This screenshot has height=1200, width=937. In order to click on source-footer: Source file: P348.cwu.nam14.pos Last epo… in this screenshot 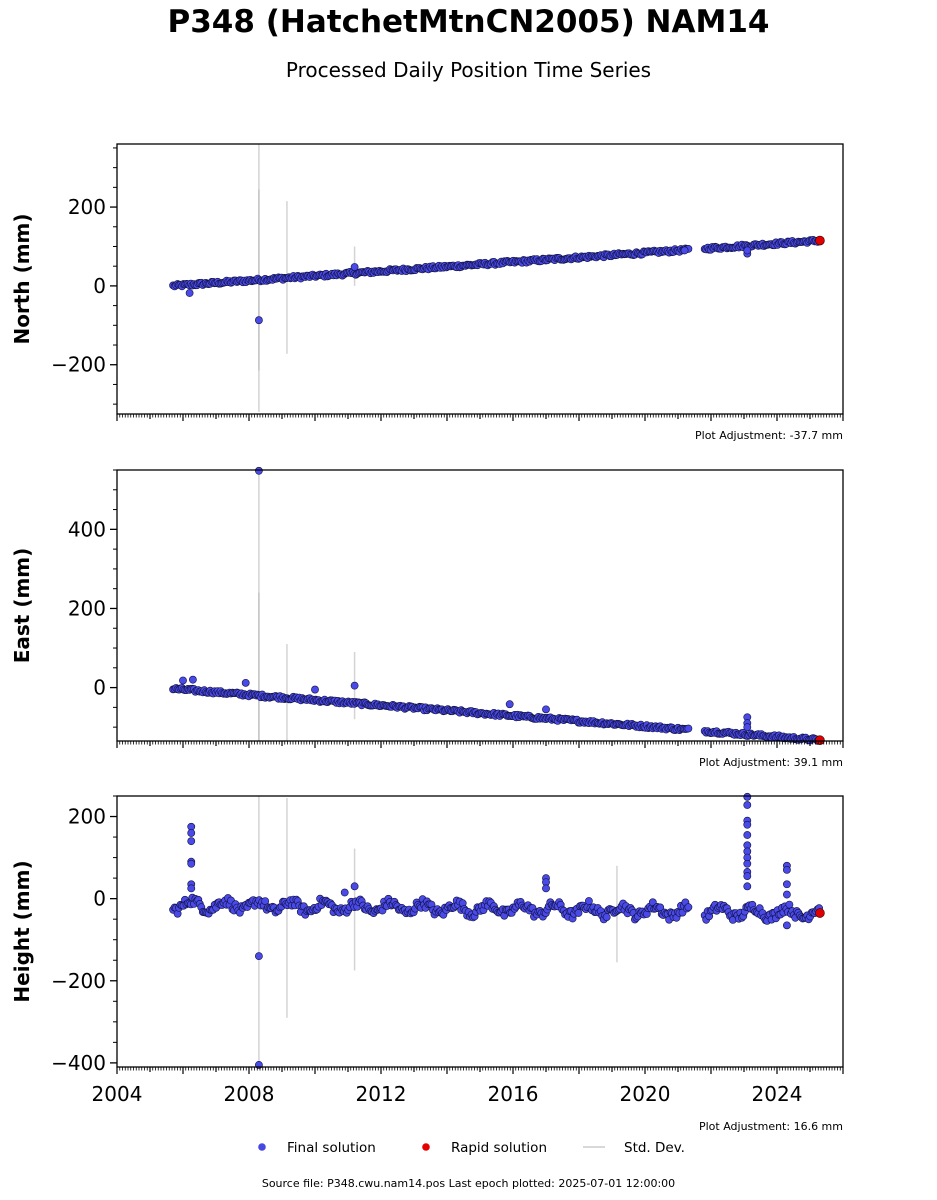, I will do `click(468, 1183)`.